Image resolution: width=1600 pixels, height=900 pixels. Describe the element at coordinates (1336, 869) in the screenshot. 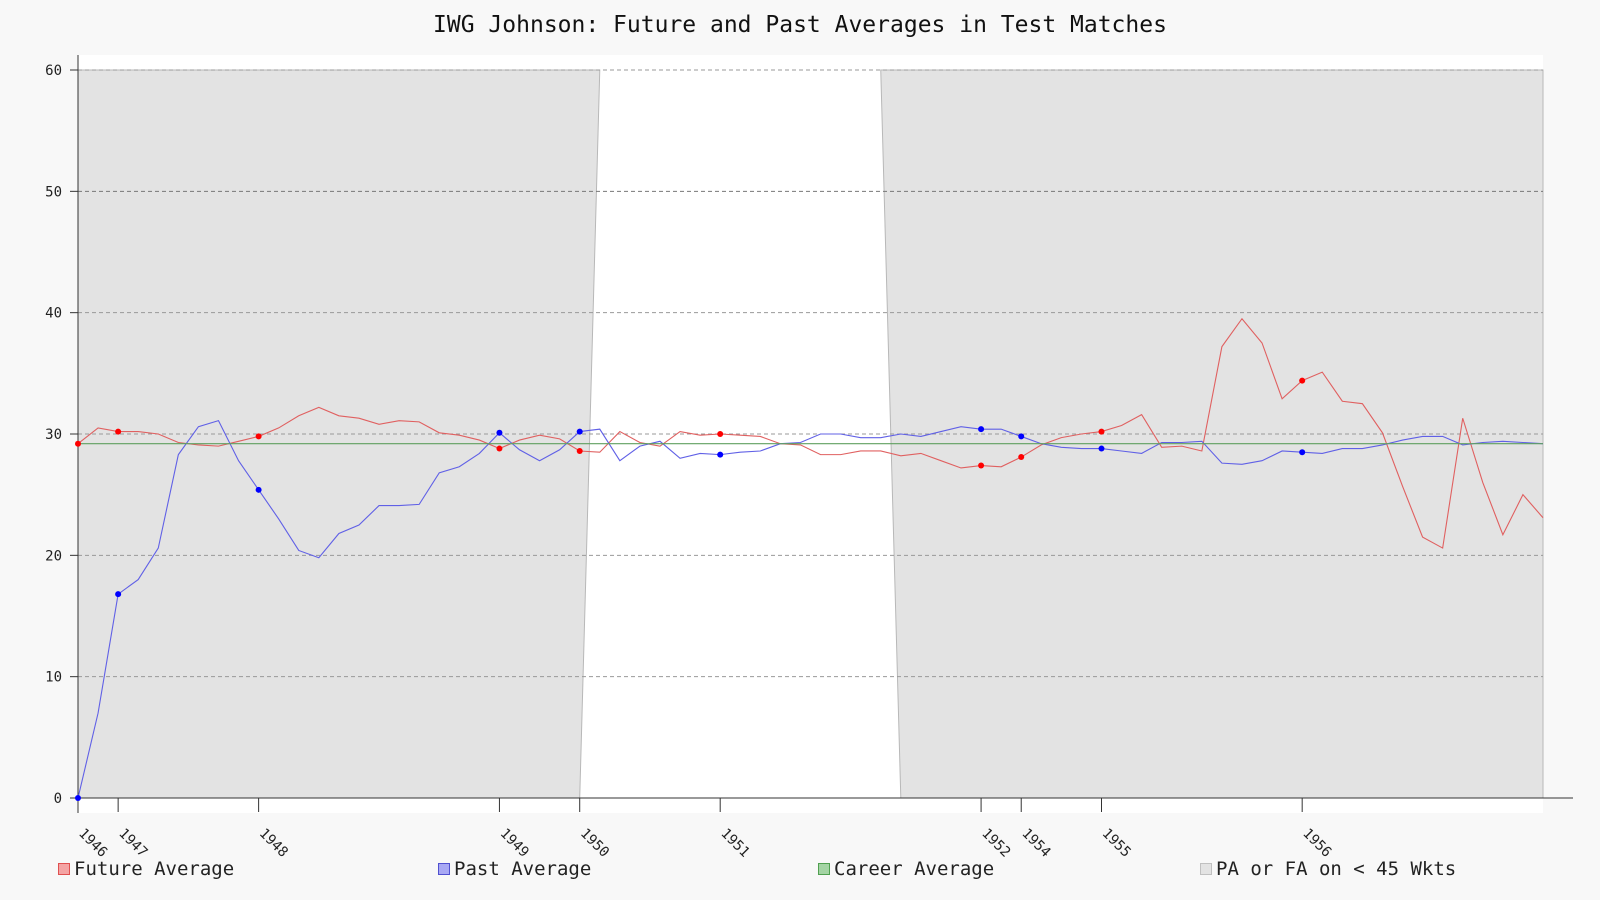

I see `legend-label-shade: PA or FA on < 45 Wkts` at that location.